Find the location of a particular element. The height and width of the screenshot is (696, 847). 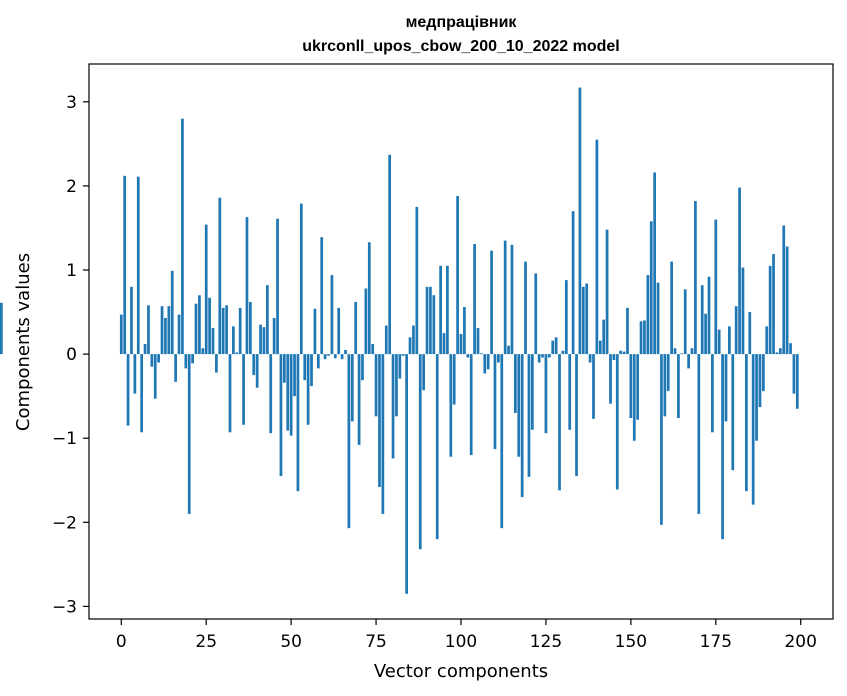

y-tick-label: −2 is located at coordinates (64, 523).